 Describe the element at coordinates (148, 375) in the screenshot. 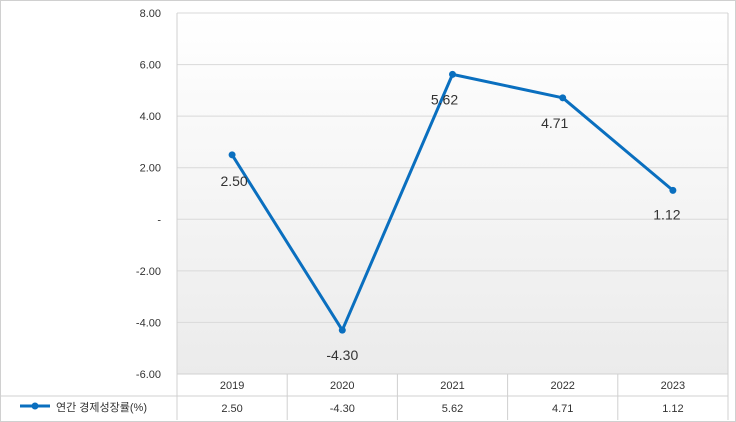

I see `y-tick-label: -6.00` at that location.